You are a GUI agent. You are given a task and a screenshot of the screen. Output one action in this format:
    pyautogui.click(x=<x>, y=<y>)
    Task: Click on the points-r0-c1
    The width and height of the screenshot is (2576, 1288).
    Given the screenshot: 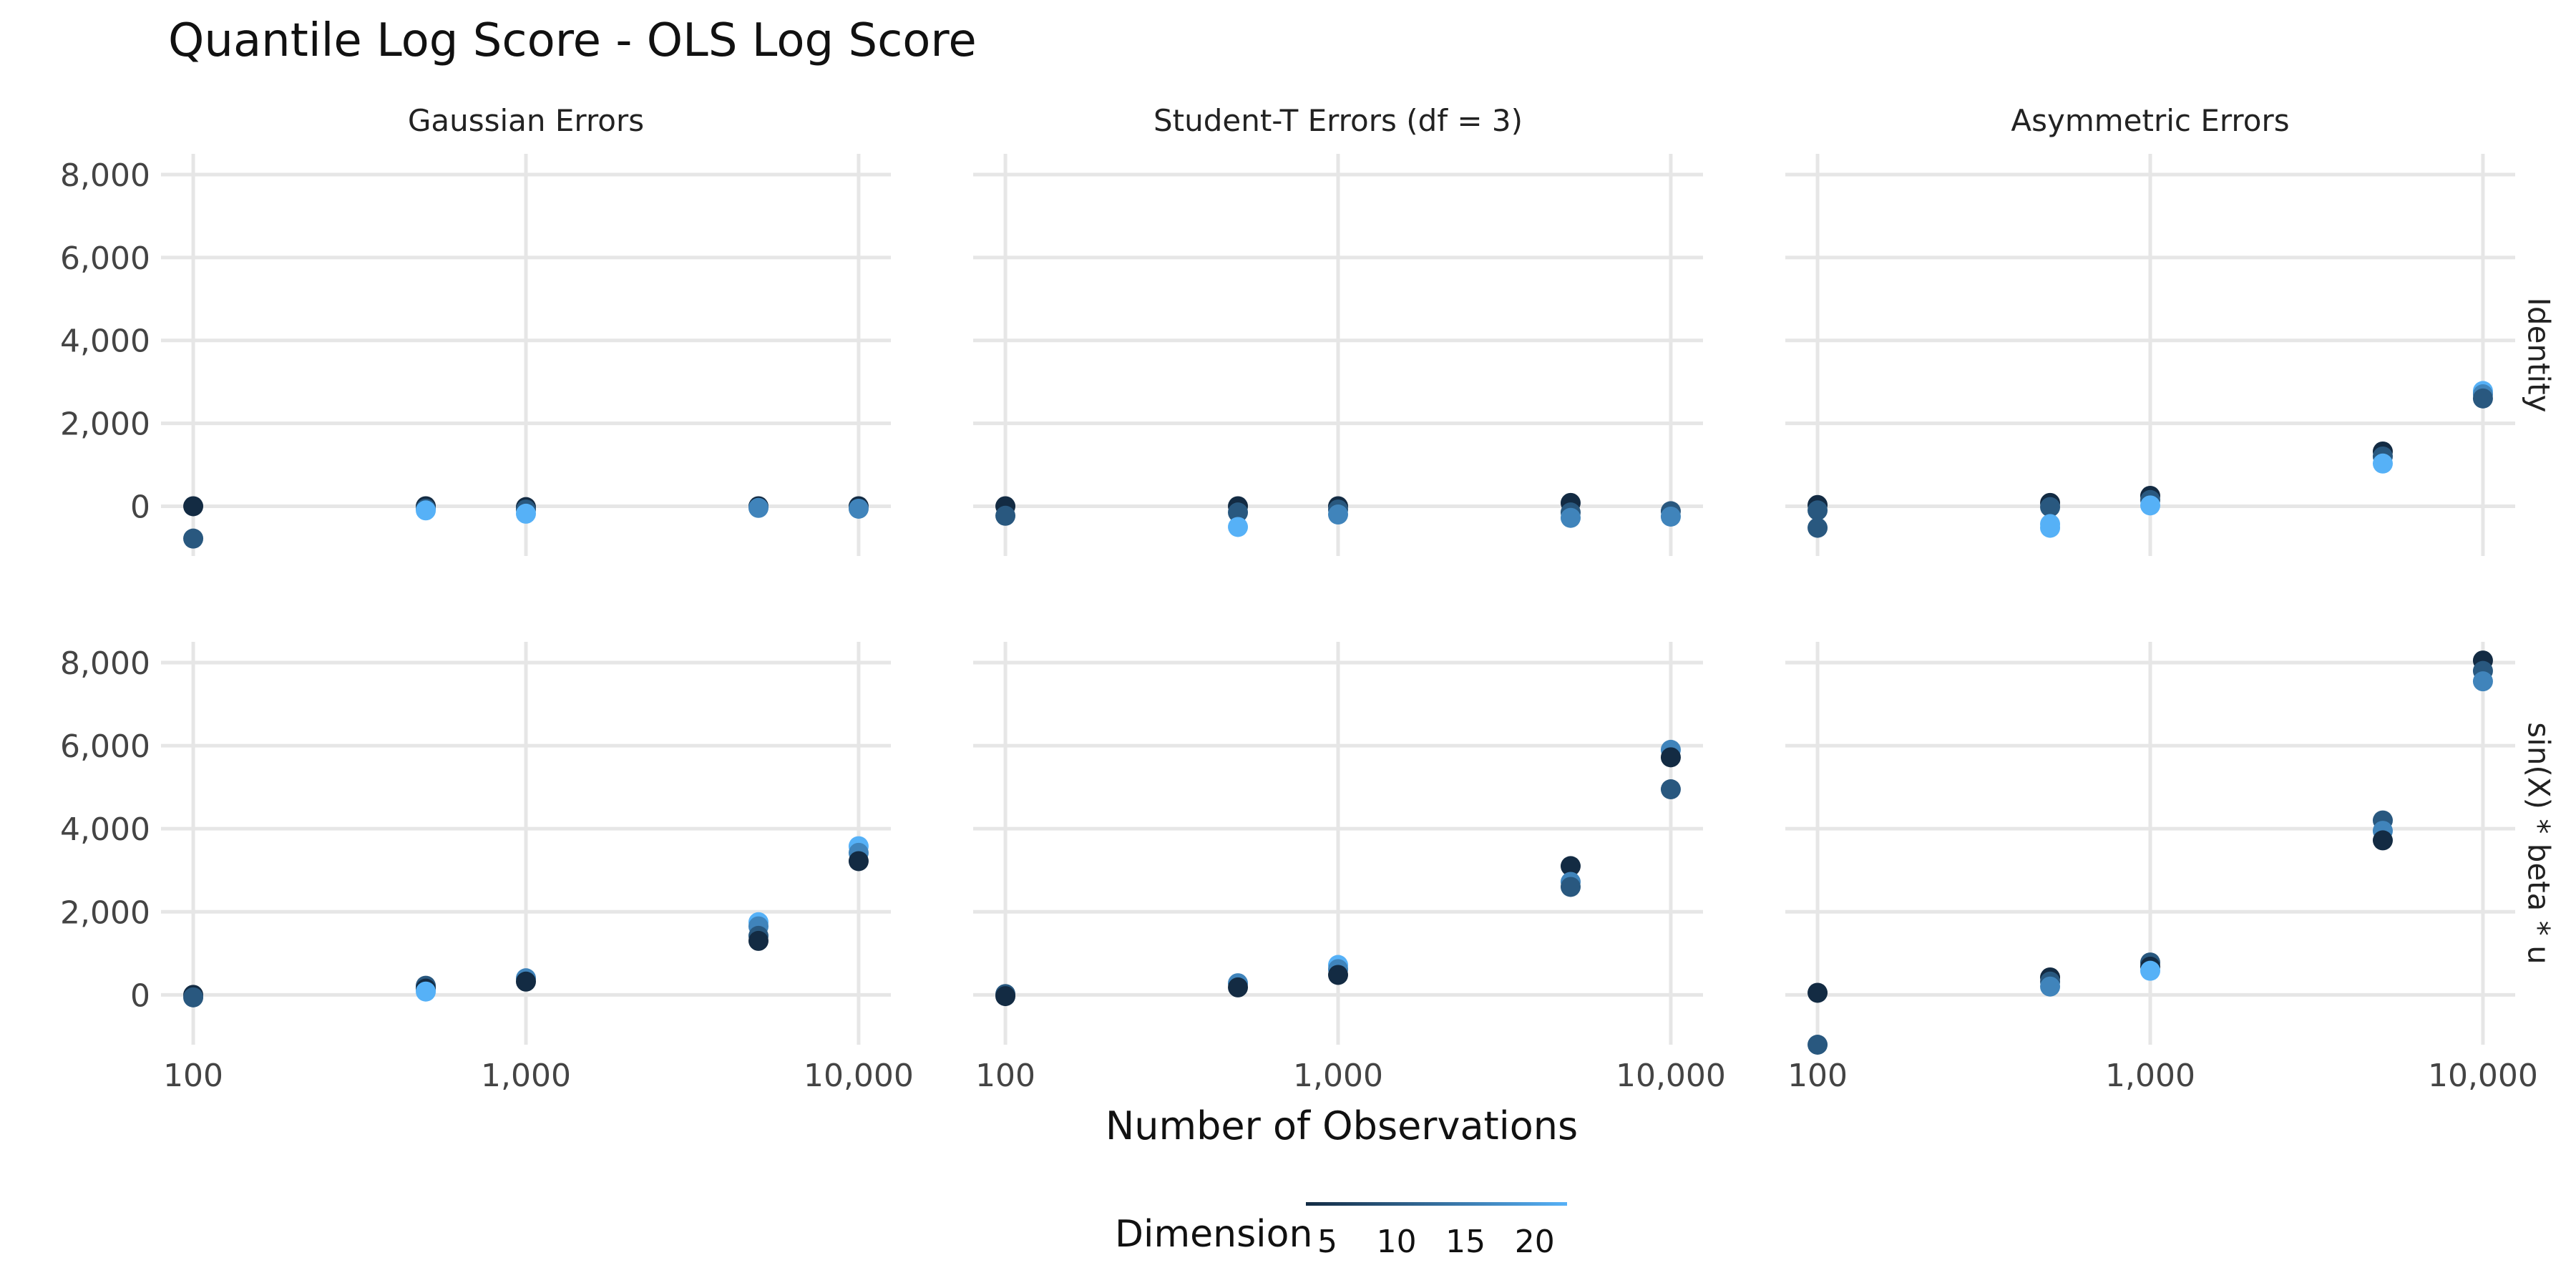 What is the action you would take?
    pyautogui.click(x=1338, y=514)
    